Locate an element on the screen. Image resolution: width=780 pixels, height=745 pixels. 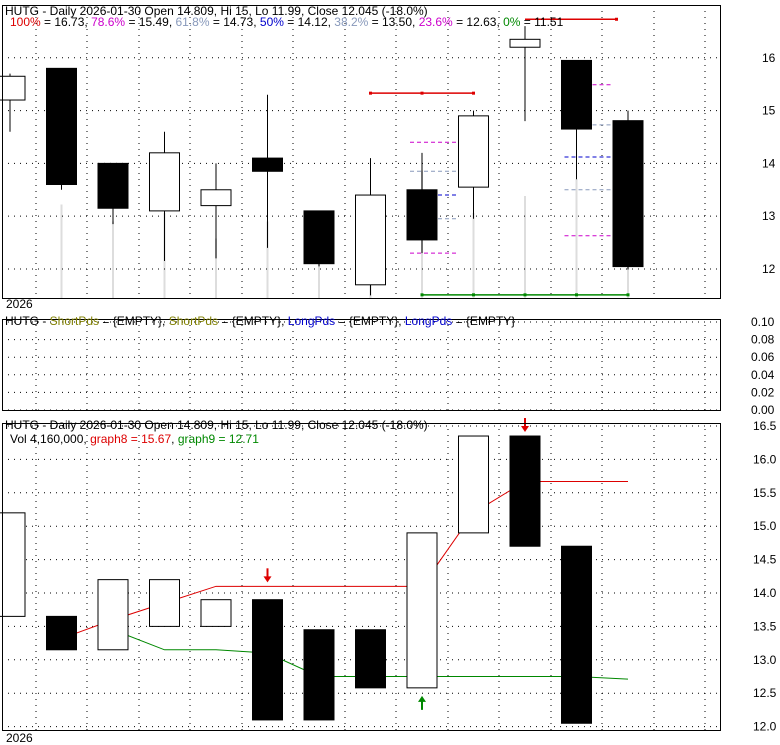
graph9-readout: graph9 = 12.71 is located at coordinates (218, 439).